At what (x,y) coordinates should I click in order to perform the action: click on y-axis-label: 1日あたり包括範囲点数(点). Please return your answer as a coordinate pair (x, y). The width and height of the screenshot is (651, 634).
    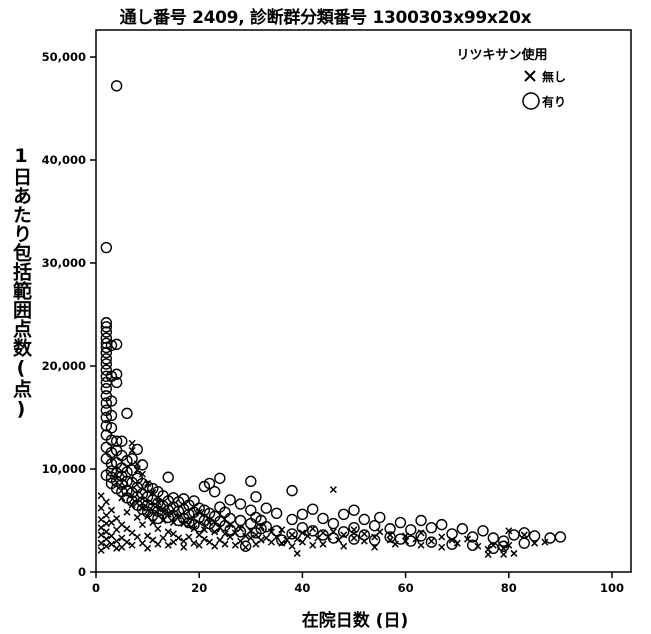
    Looking at the image, I should click on (21, 282).